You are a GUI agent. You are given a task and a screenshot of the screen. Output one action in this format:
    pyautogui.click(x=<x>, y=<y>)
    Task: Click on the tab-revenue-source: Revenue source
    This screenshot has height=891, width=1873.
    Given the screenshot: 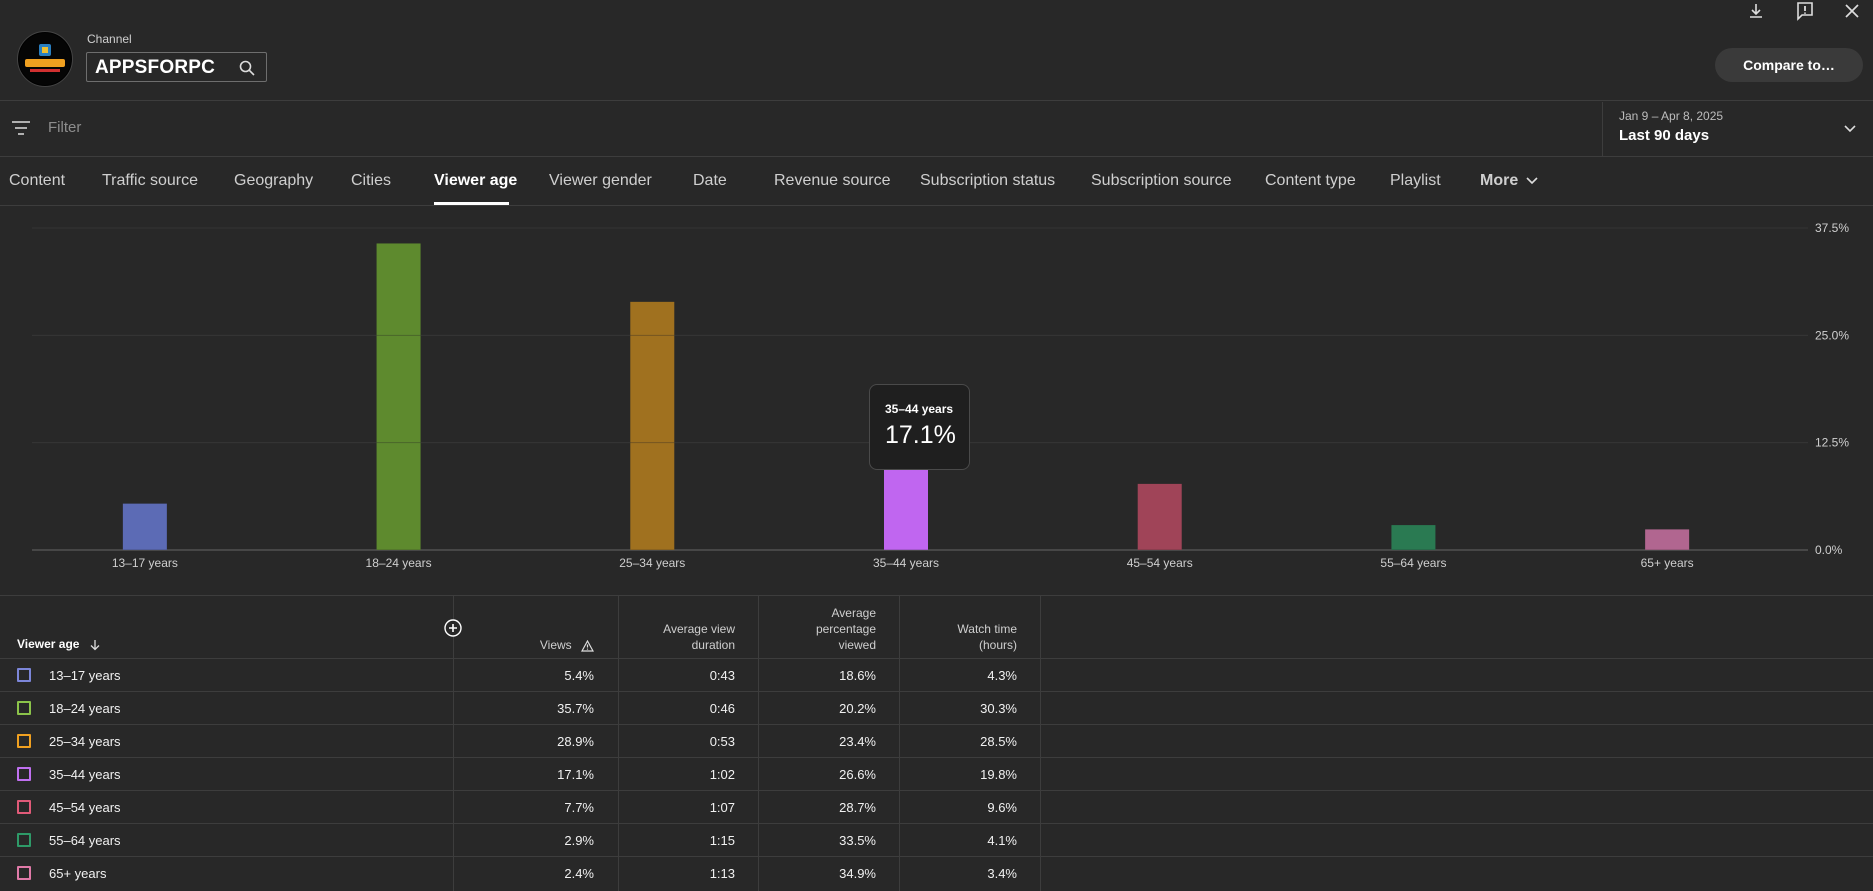 What is the action you would take?
    pyautogui.click(x=832, y=180)
    